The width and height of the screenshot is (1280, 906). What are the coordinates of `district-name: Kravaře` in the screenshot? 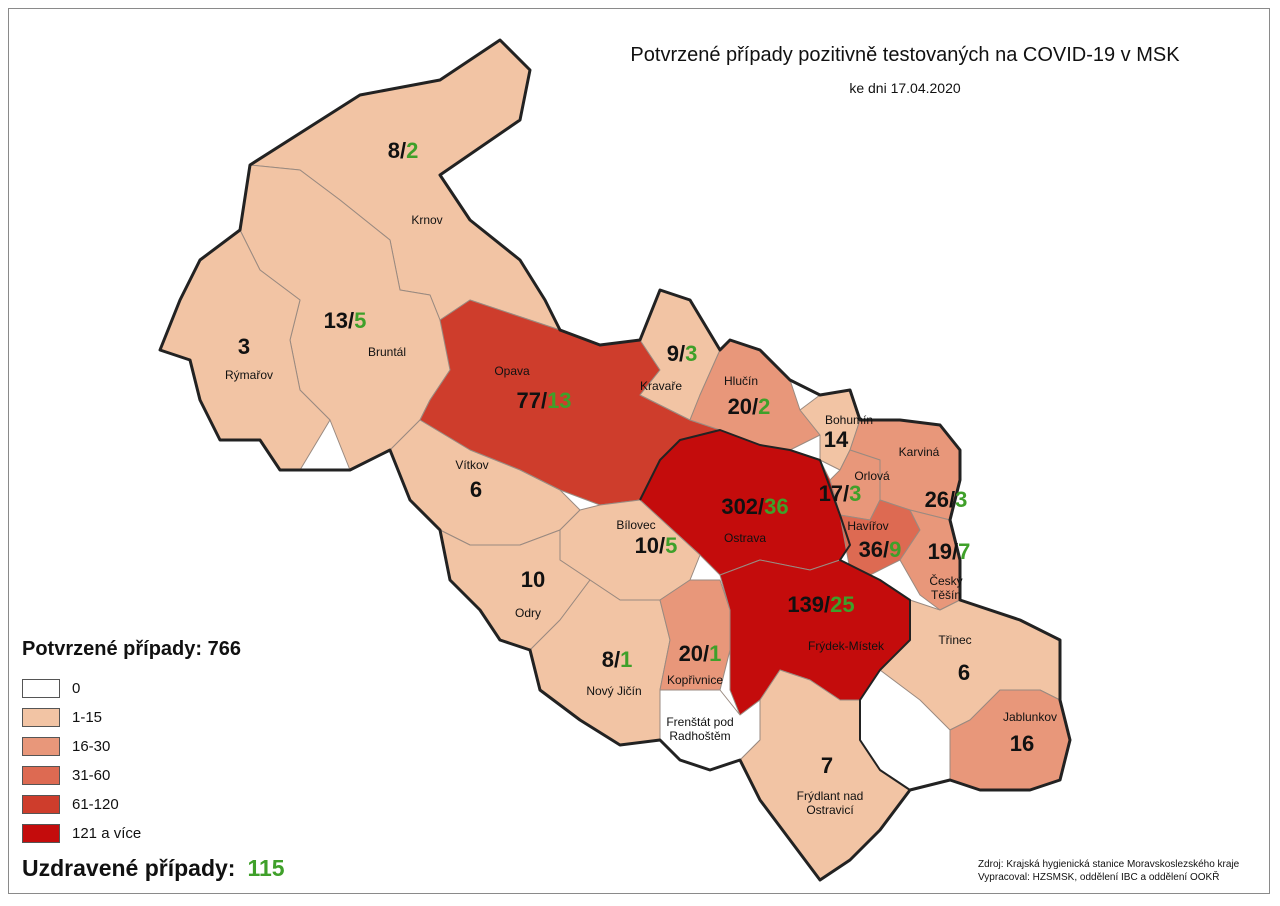 It's located at (661, 386).